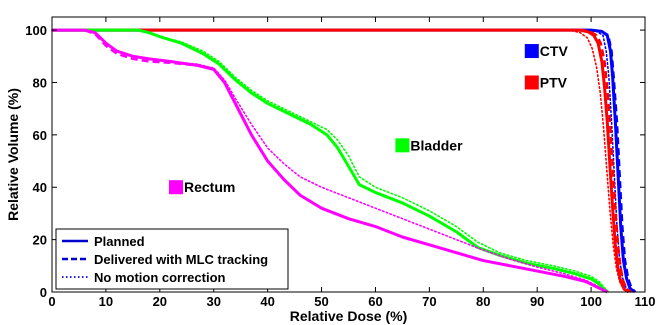 The image size is (656, 325). What do you see at coordinates (43, 292) in the screenshot?
I see `y-tick-label: 0` at bounding box center [43, 292].